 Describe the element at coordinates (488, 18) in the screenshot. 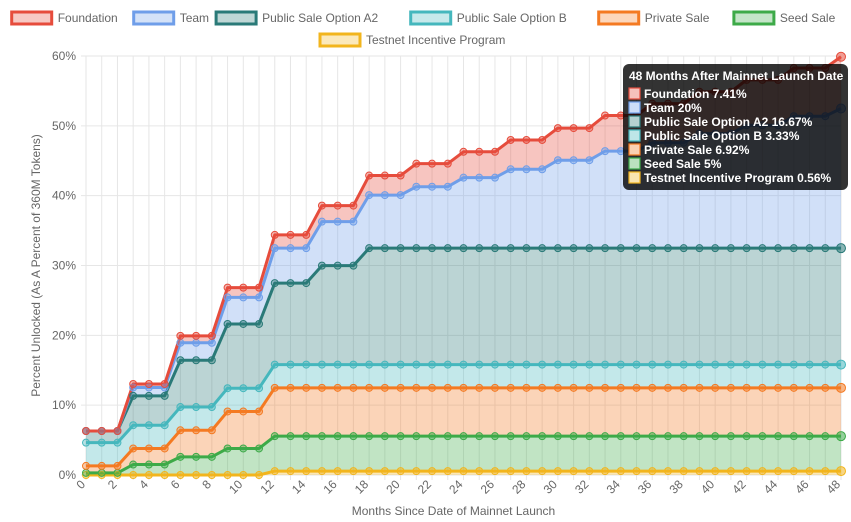

I see `legend-item-public-sale-option-b: Public Sale Option B` at that location.